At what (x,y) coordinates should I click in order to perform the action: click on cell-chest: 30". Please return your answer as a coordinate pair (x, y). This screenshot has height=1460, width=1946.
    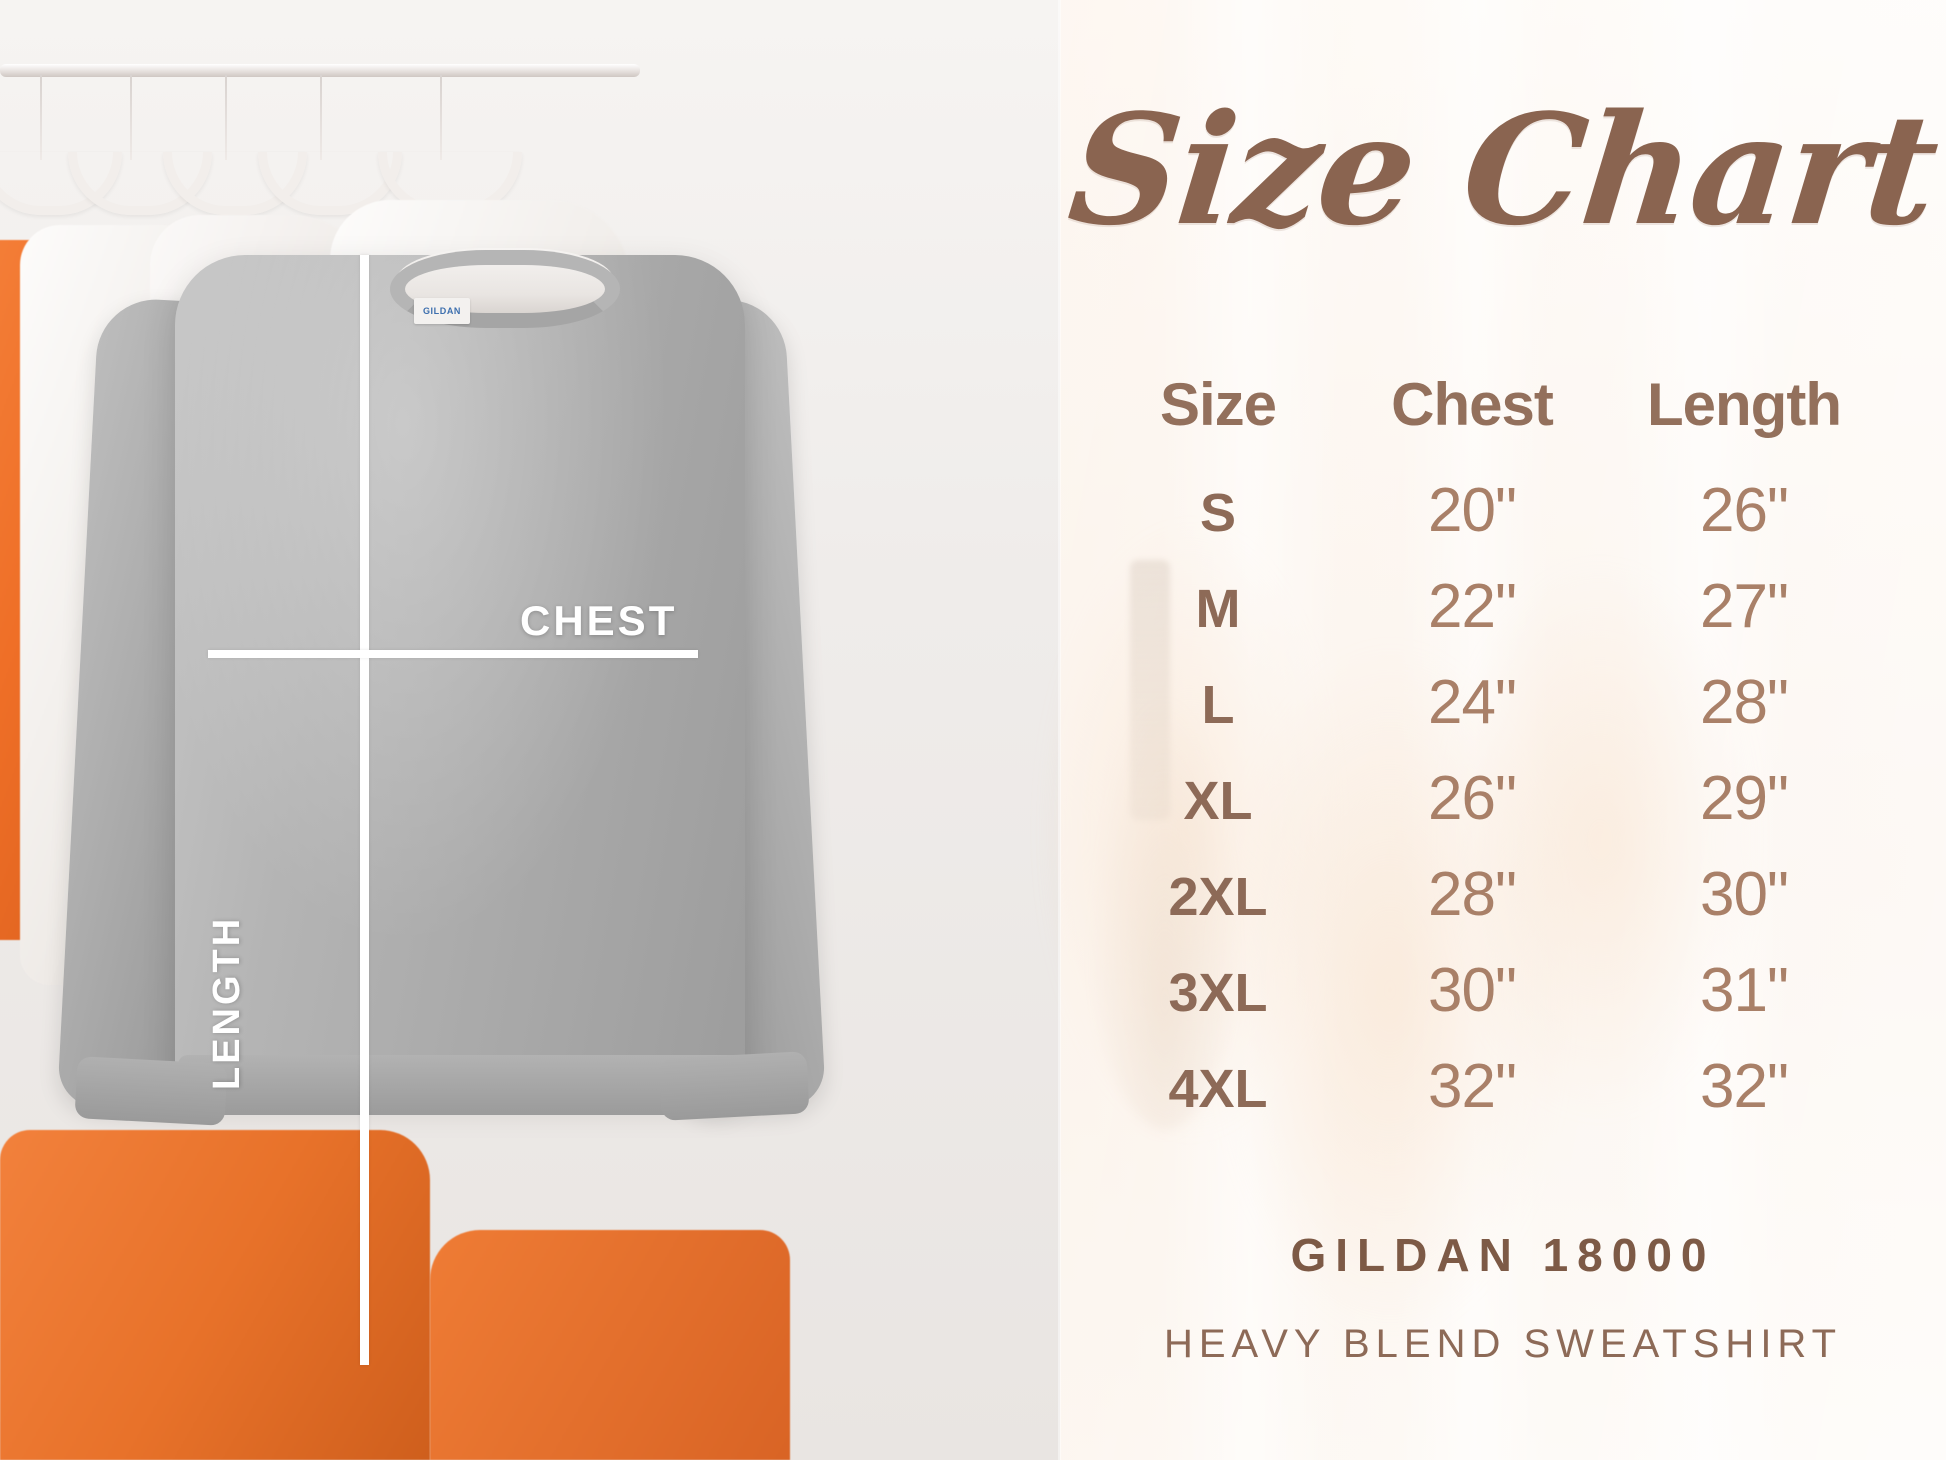
    Looking at the image, I should click on (1472, 990).